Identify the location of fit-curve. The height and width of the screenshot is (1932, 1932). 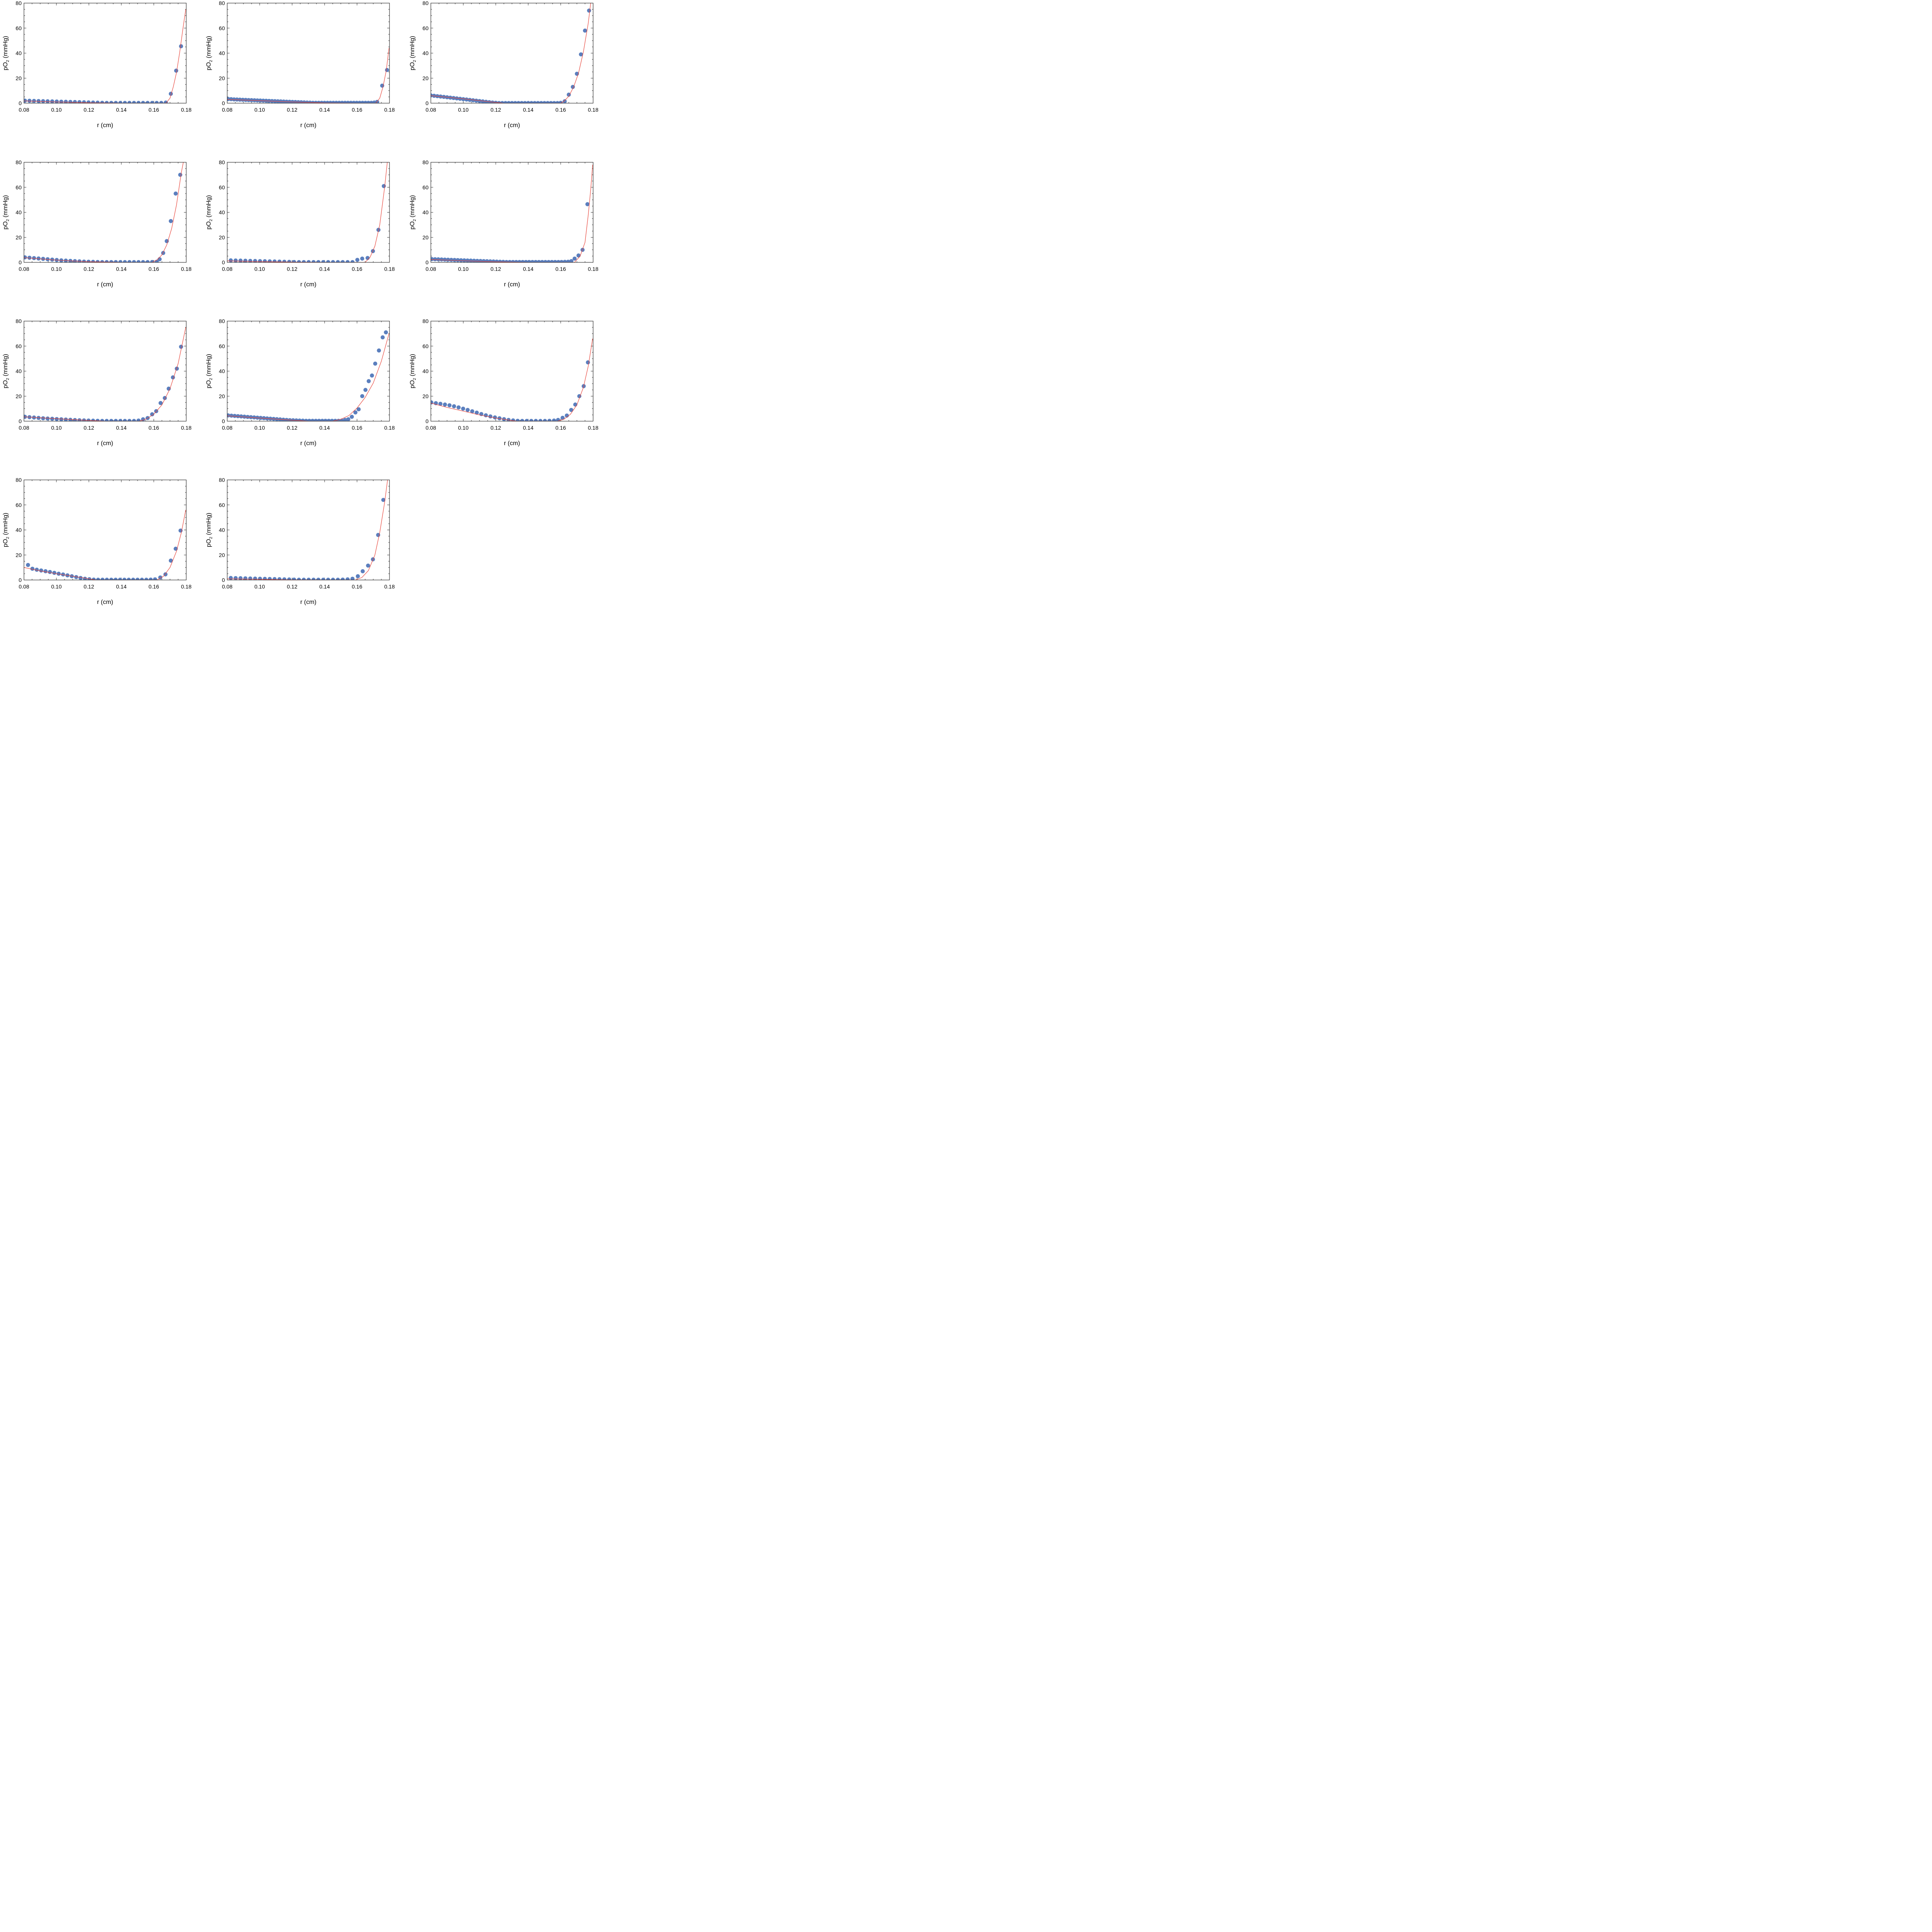
(105, 56).